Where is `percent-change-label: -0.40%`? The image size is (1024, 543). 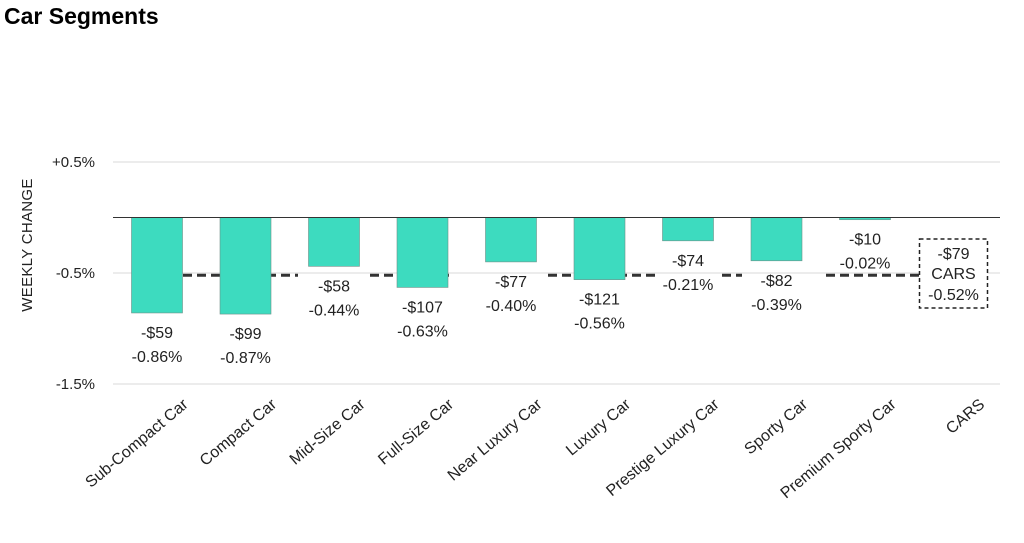
percent-change-label: -0.40% is located at coordinates (511, 306).